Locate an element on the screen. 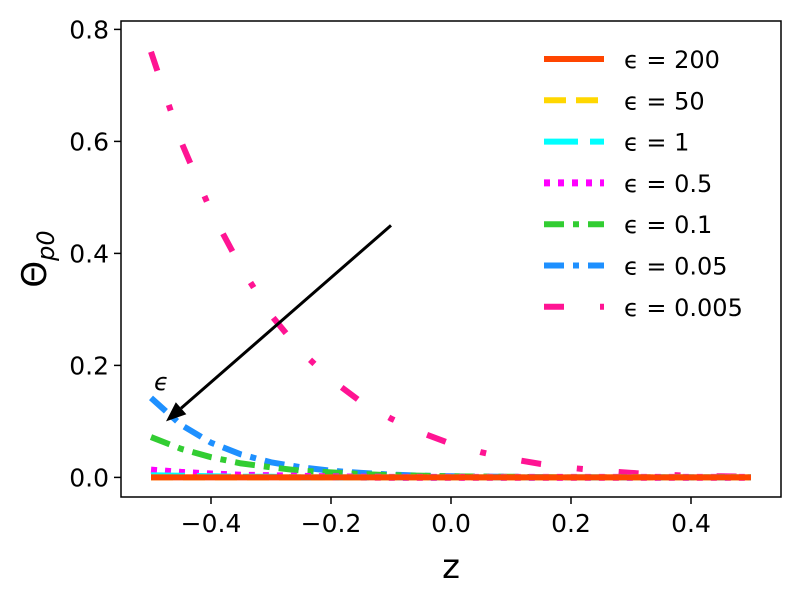 The image size is (793, 595). legend-label-0_005: ϵ = 0.005 is located at coordinates (683, 308).